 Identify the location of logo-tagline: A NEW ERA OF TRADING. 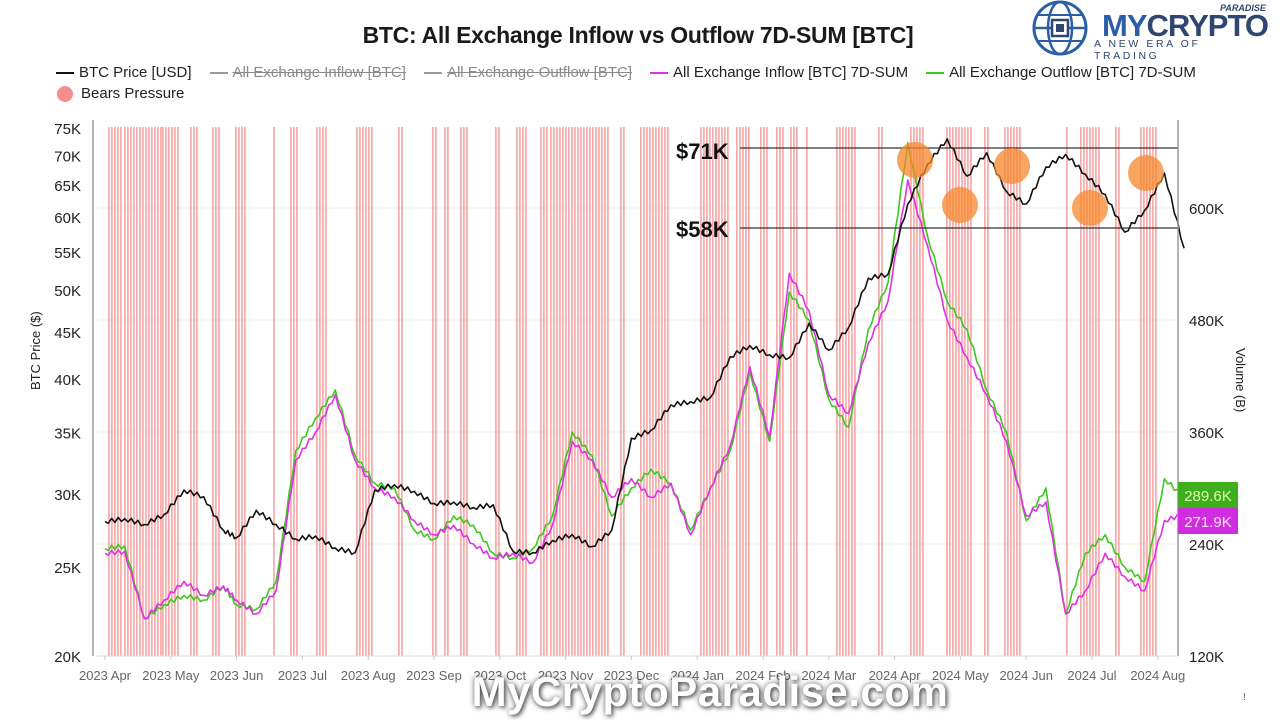
(1147, 50).